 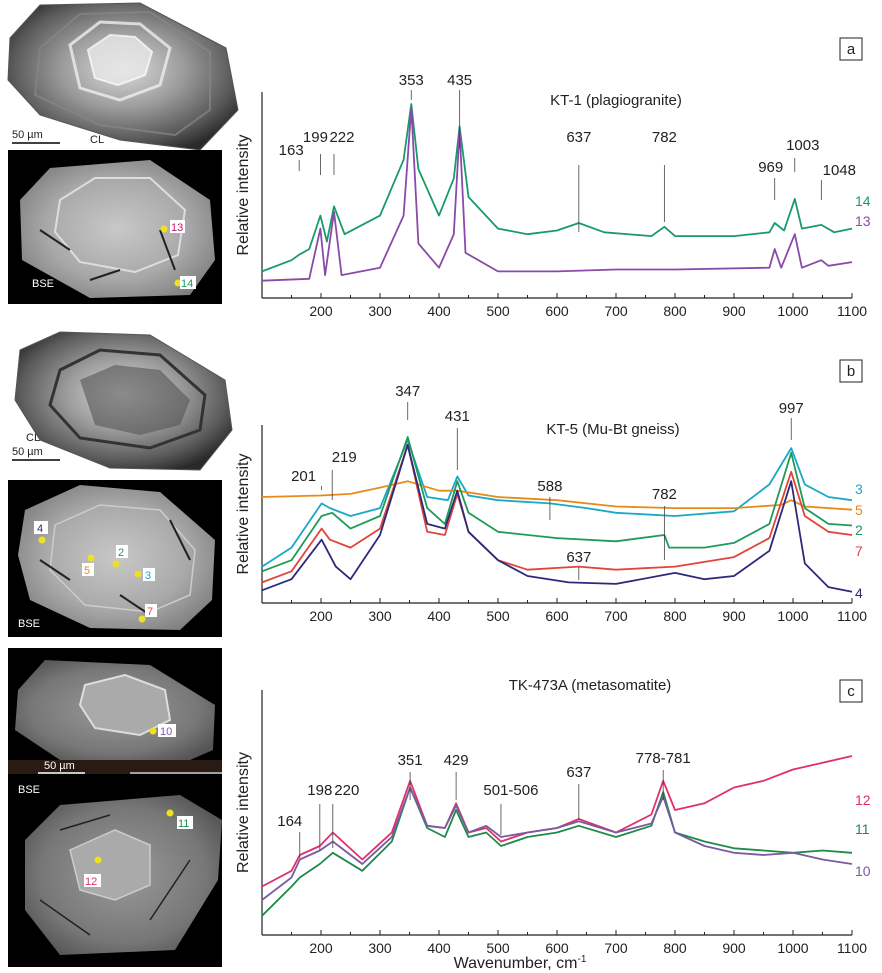 What do you see at coordinates (178, 283) in the screenshot?
I see `a-spot-14-marker` at bounding box center [178, 283].